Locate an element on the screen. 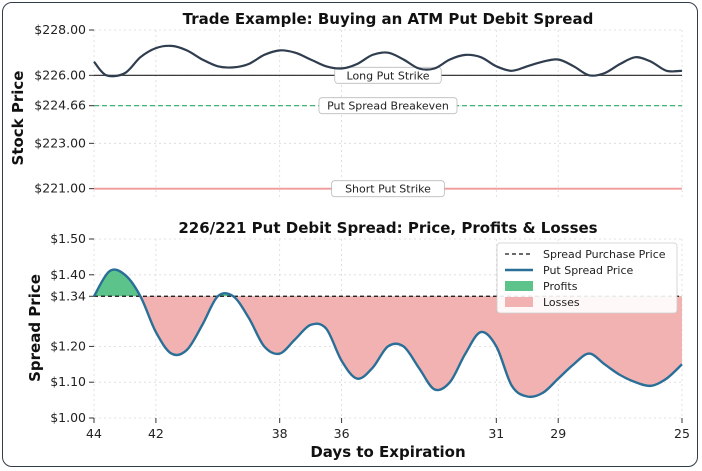 The width and height of the screenshot is (702, 471). ref-label-2: Short Put Strike is located at coordinates (388, 189).